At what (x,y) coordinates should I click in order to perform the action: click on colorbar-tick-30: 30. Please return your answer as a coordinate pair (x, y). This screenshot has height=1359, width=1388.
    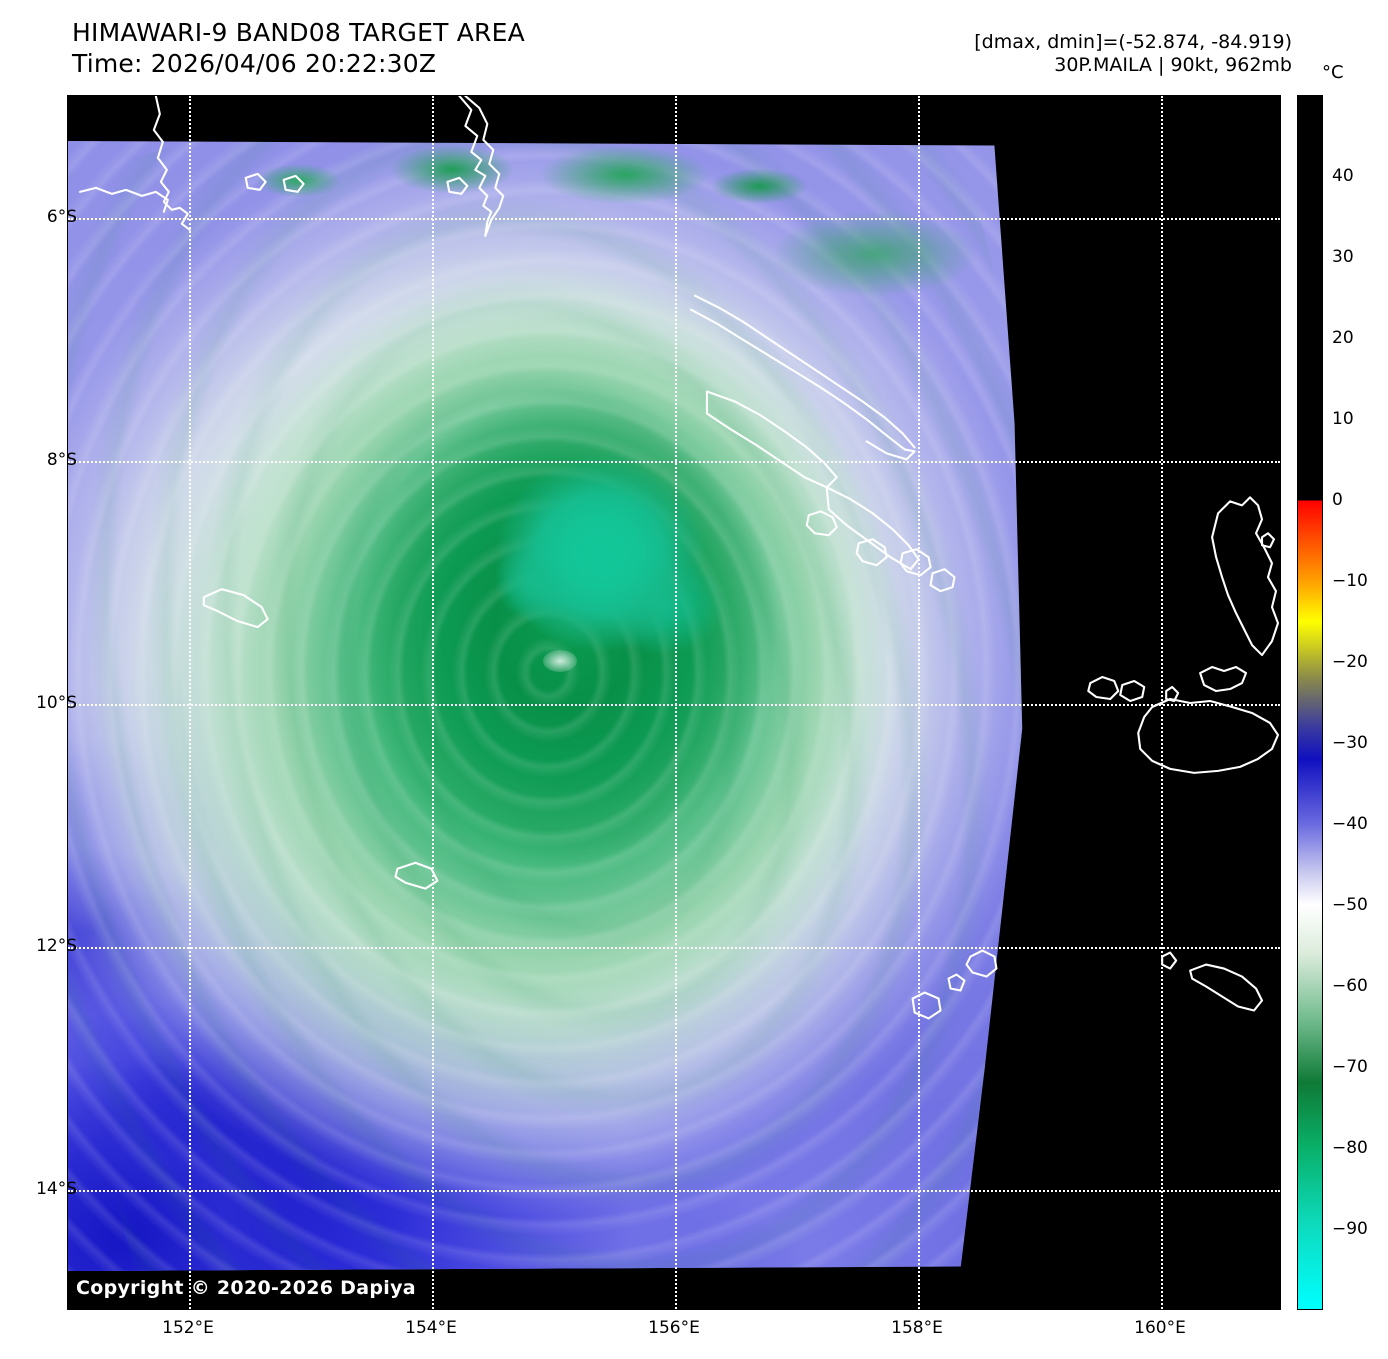
    Looking at the image, I should click on (1343, 257).